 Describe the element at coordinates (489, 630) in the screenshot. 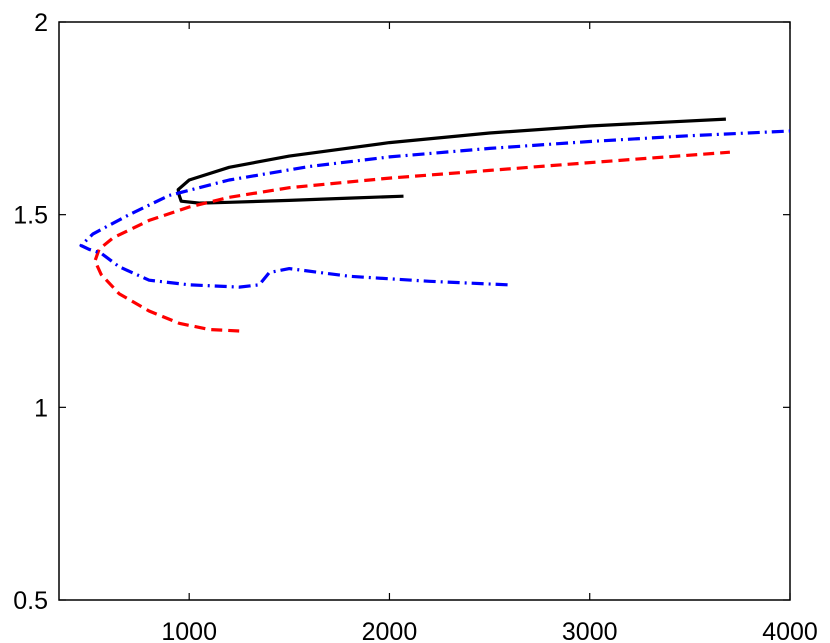

I see `x-axis-tick-labels: 1000 2000 3000 4000` at that location.